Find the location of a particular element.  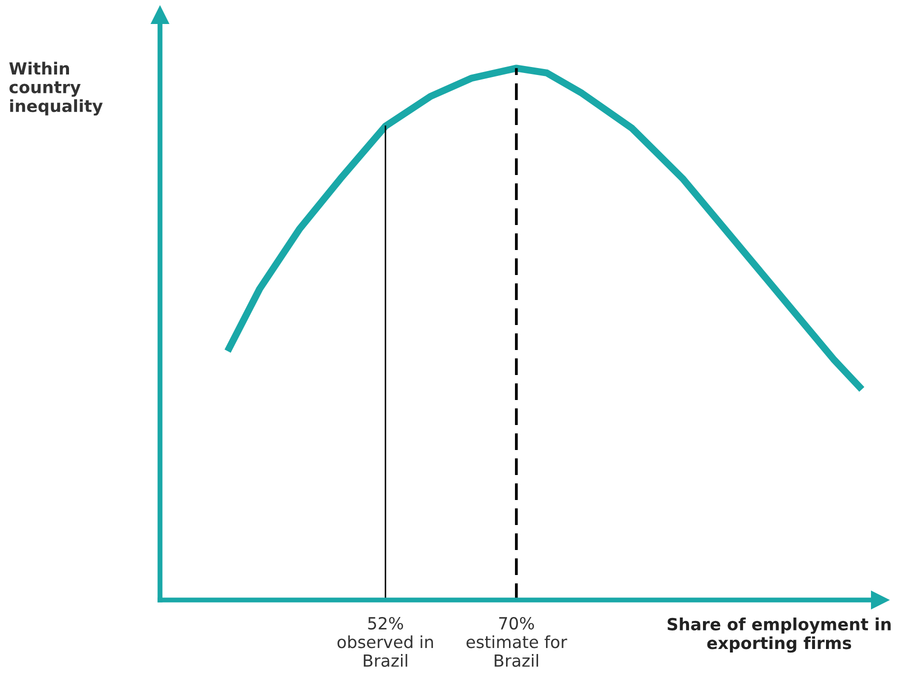

x-tick-label: 52% observed in Brazil is located at coordinates (385, 641).